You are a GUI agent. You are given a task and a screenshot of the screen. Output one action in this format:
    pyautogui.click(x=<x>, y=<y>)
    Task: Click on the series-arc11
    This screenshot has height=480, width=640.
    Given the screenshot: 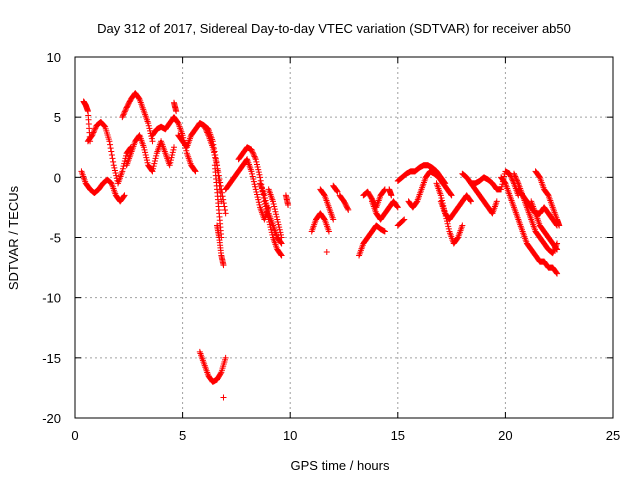 What is the action you would take?
    pyautogui.click(x=218, y=201)
    